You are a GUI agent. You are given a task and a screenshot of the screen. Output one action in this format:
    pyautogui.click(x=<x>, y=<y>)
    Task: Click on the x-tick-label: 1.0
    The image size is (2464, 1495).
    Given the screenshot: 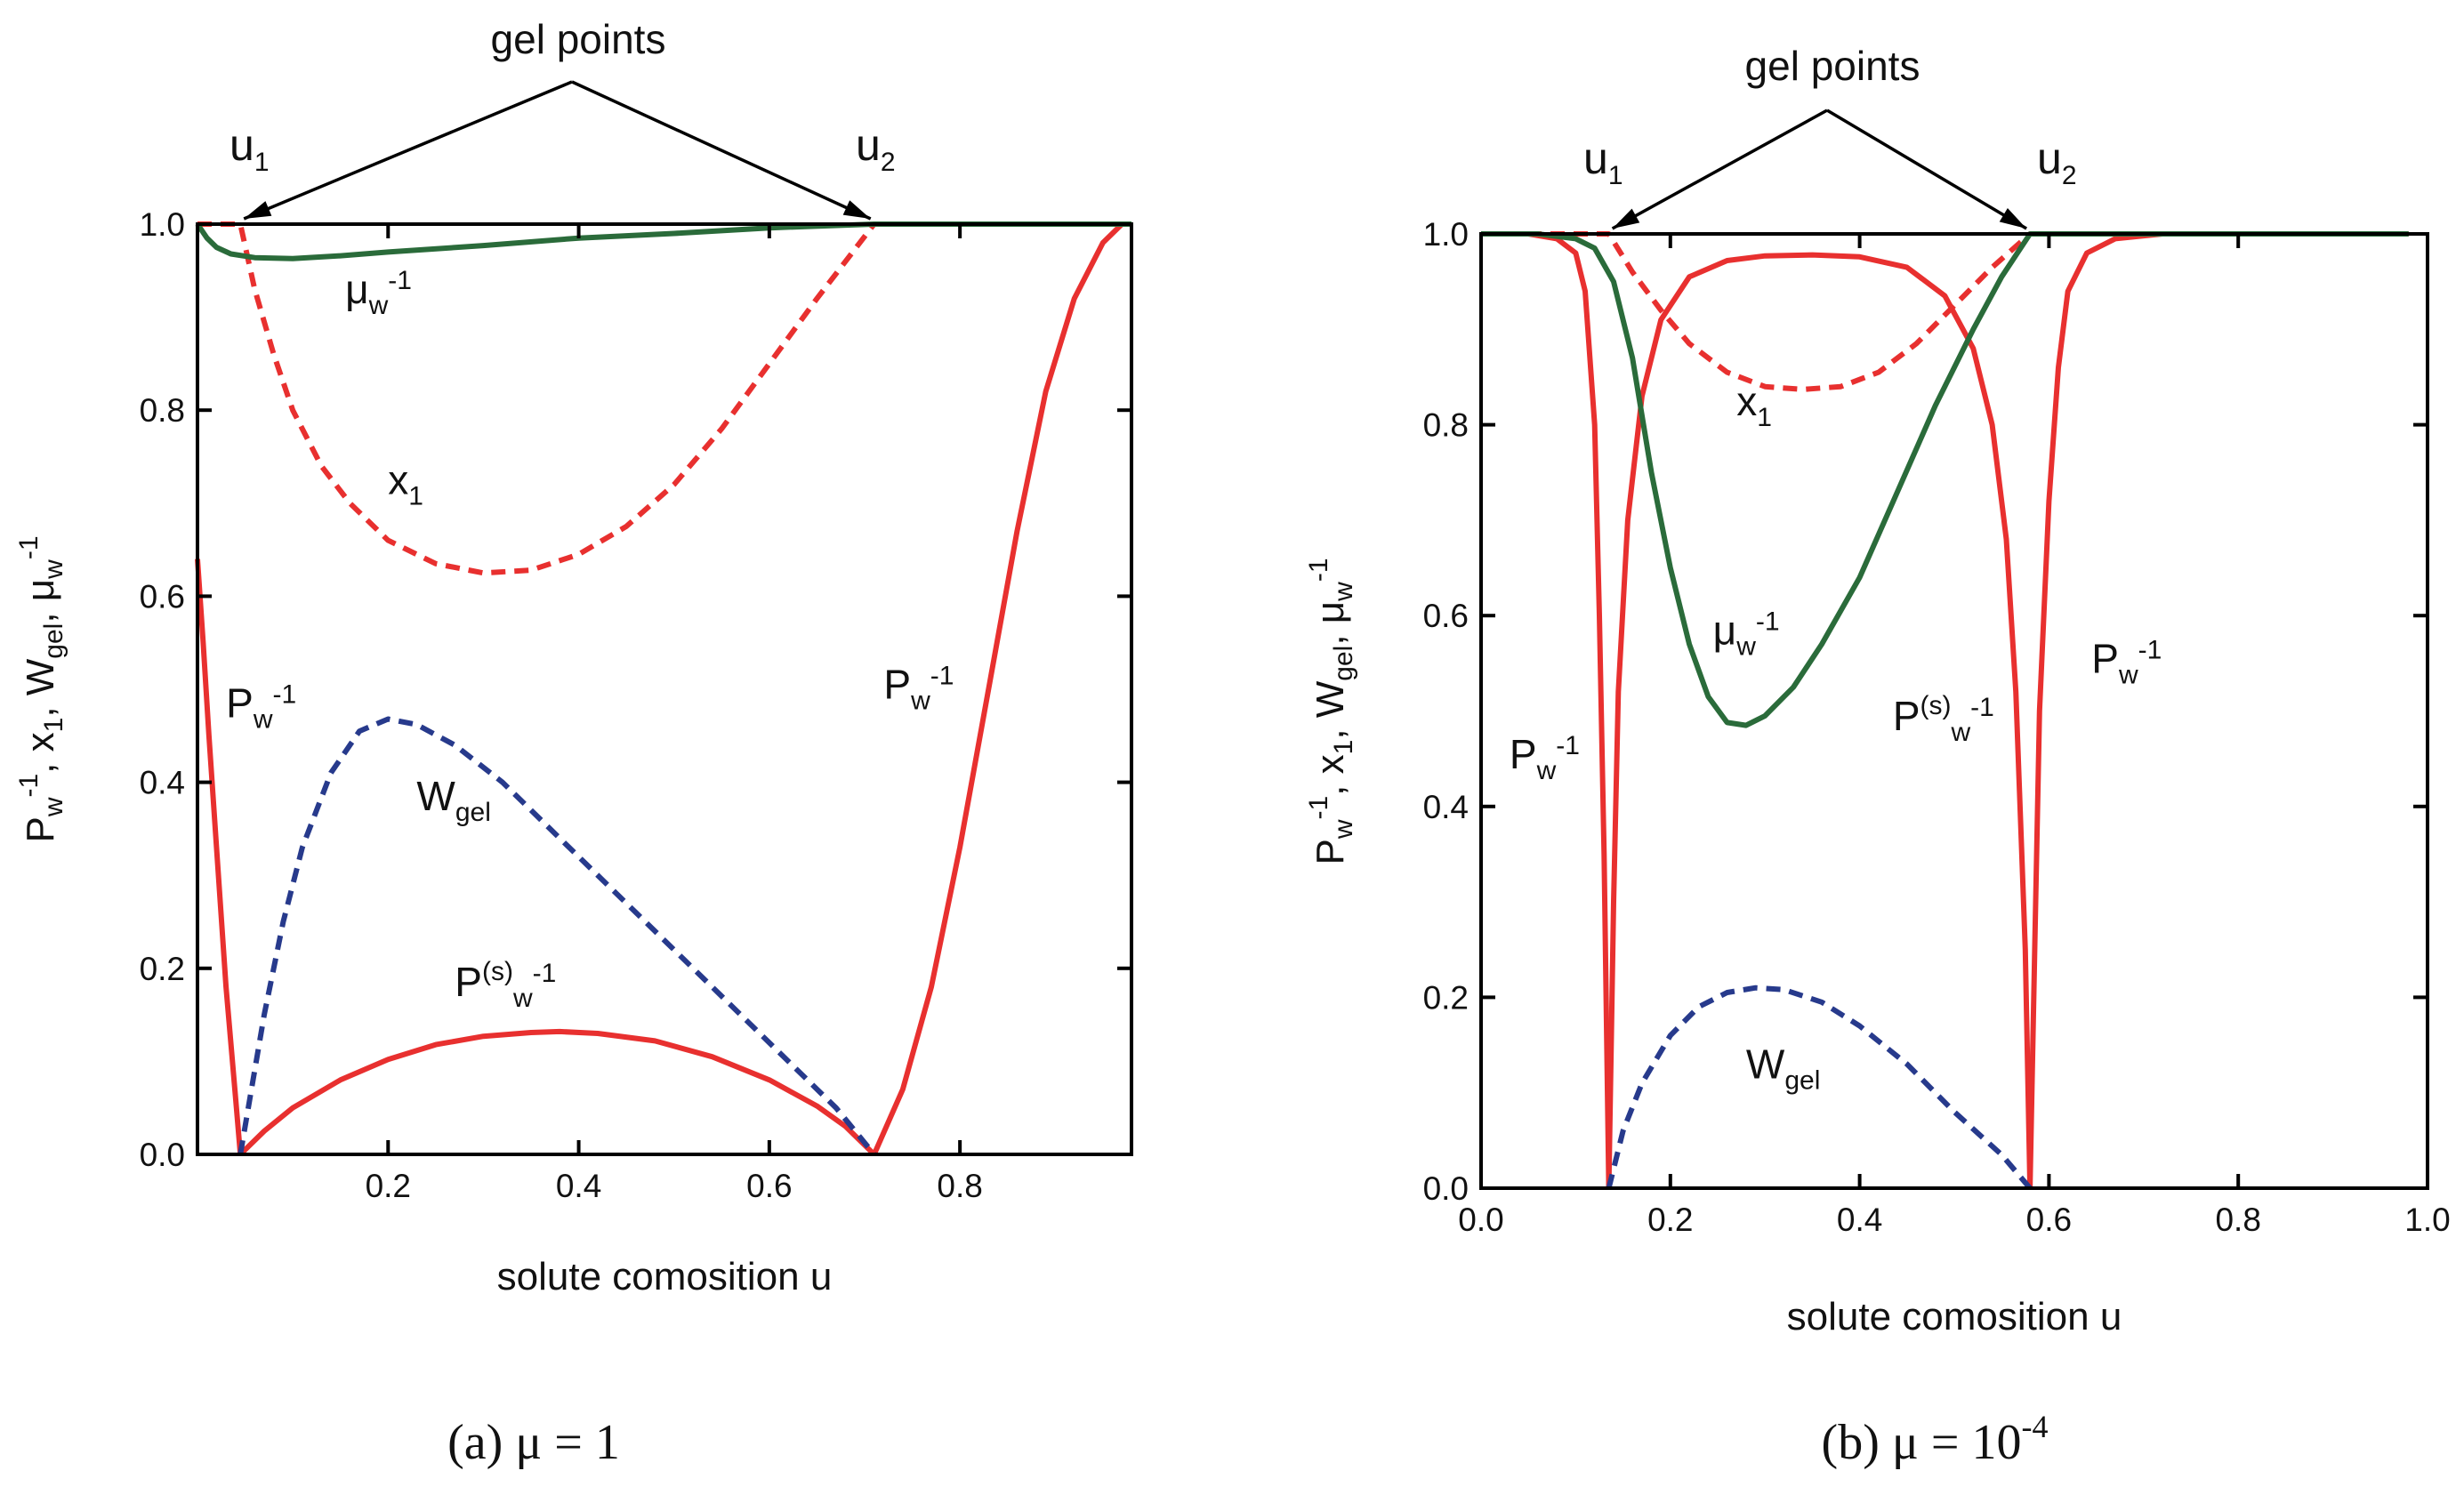 What is the action you would take?
    pyautogui.click(x=2427, y=1220)
    